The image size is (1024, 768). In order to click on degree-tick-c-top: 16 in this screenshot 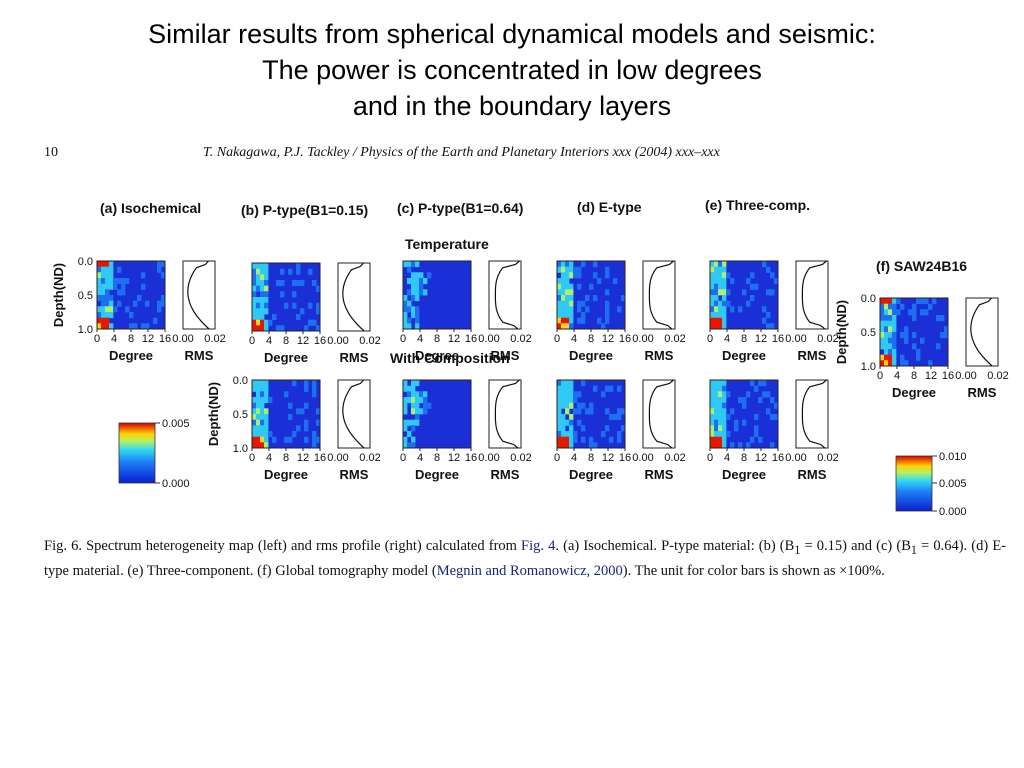, I will do `click(471, 339)`.